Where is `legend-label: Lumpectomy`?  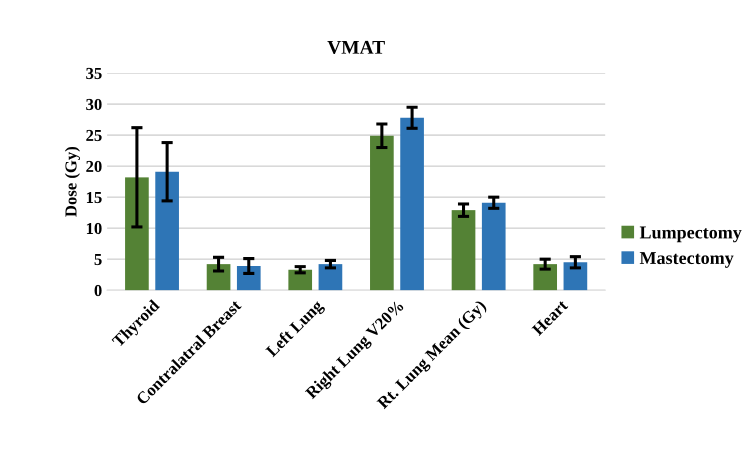
legend-label: Lumpectomy is located at coordinates (691, 234).